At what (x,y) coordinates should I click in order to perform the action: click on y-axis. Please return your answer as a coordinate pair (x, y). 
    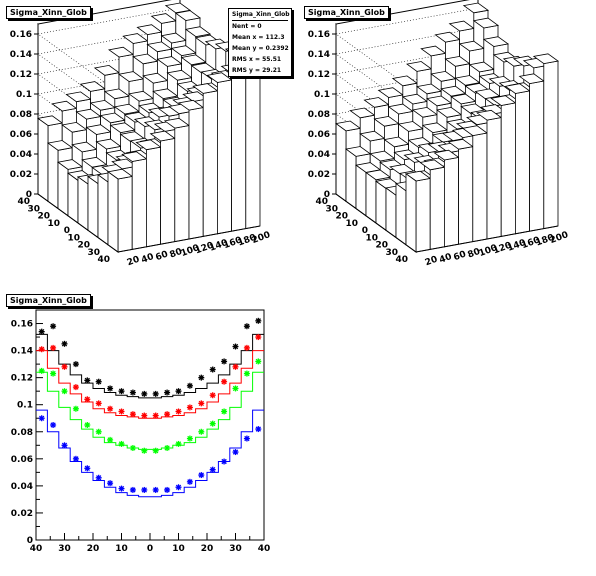
    Looking at the image, I should click on (376, 223).